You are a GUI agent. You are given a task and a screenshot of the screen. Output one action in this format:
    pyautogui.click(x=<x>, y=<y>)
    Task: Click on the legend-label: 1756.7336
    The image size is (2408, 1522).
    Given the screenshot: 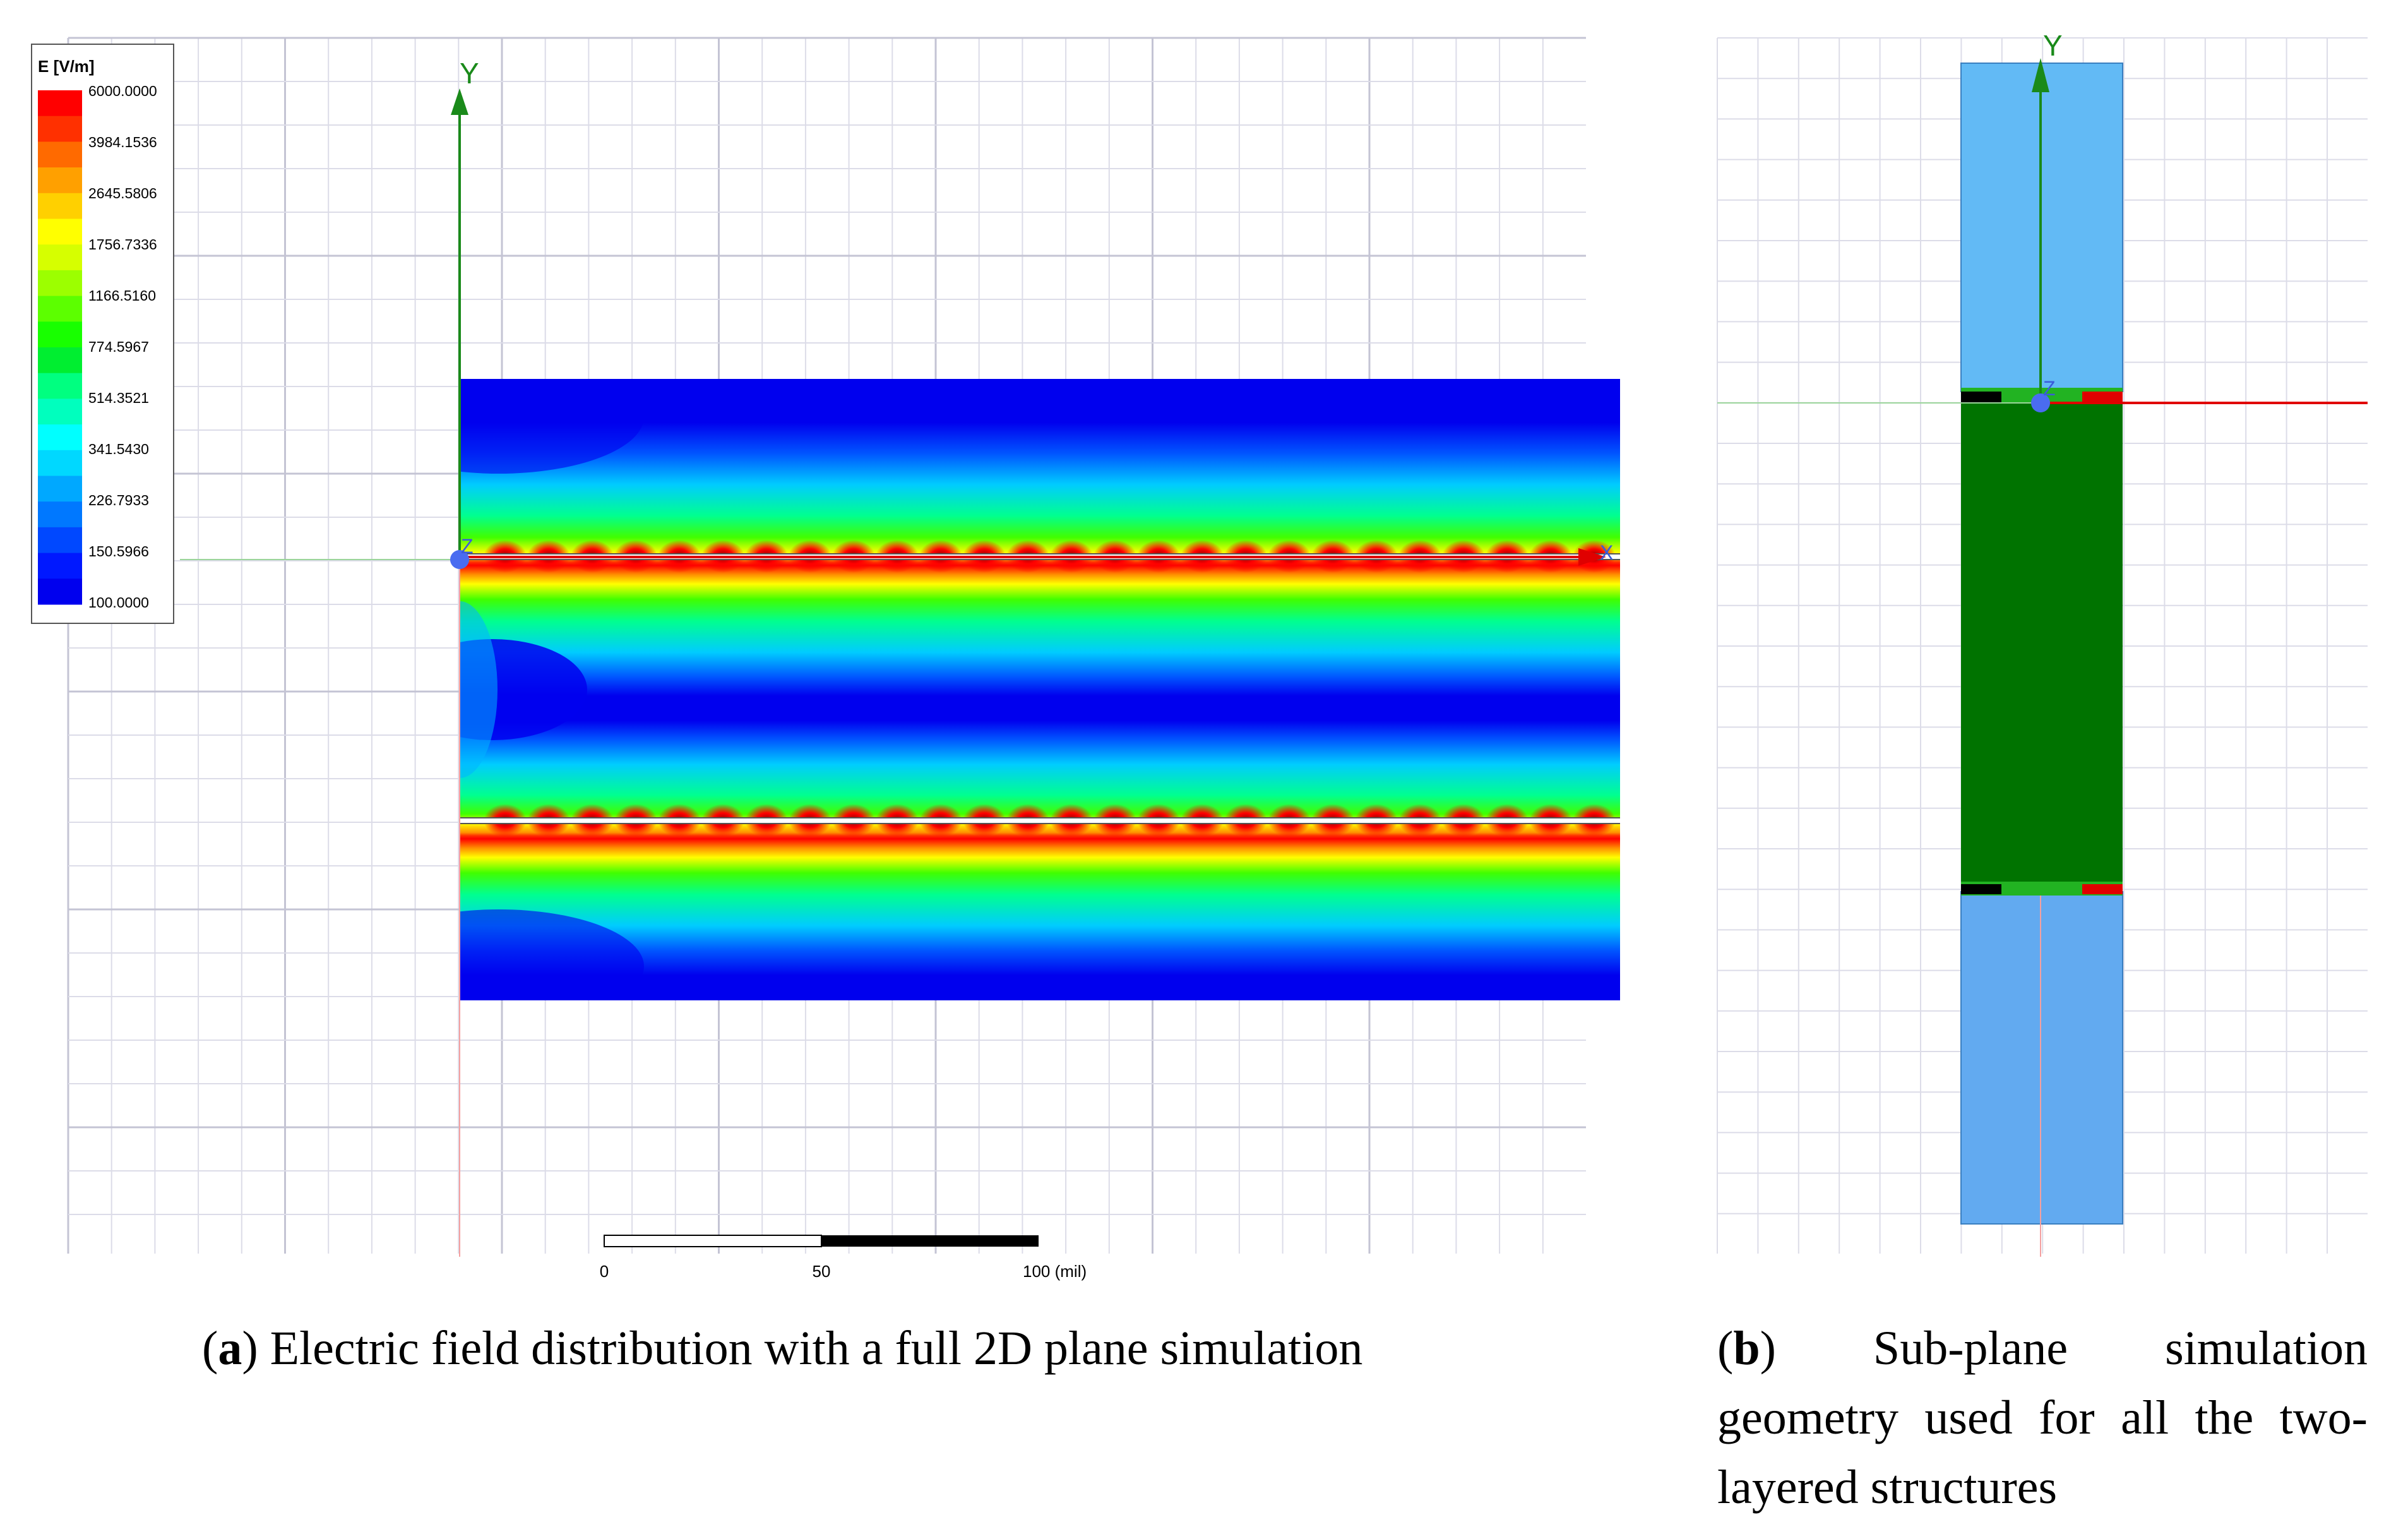 What is the action you would take?
    pyautogui.click(x=122, y=244)
    